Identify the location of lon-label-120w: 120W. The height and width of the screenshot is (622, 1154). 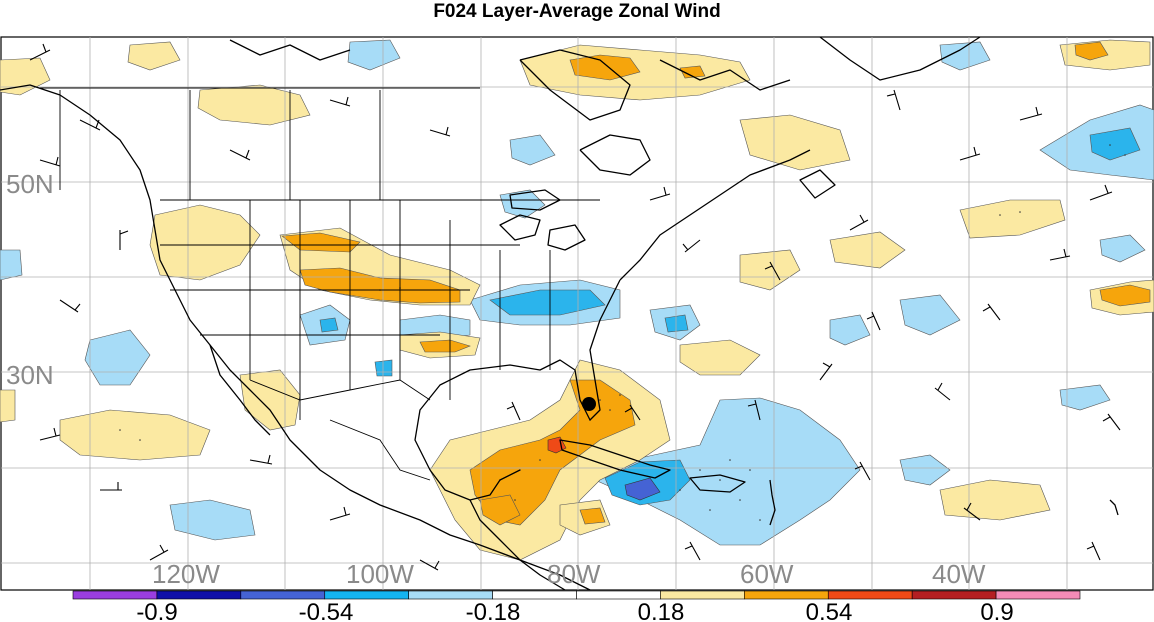
(186, 574).